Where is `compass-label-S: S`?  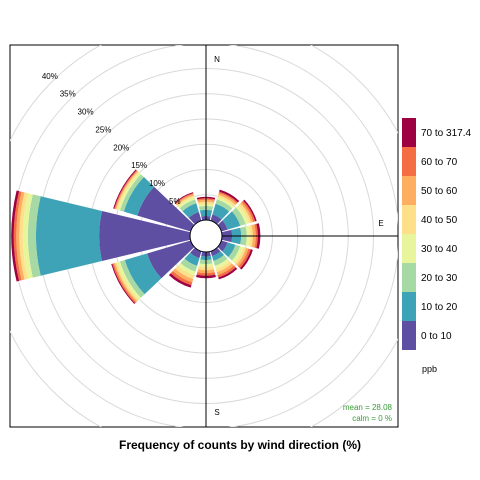 compass-label-S: S is located at coordinates (216, 412).